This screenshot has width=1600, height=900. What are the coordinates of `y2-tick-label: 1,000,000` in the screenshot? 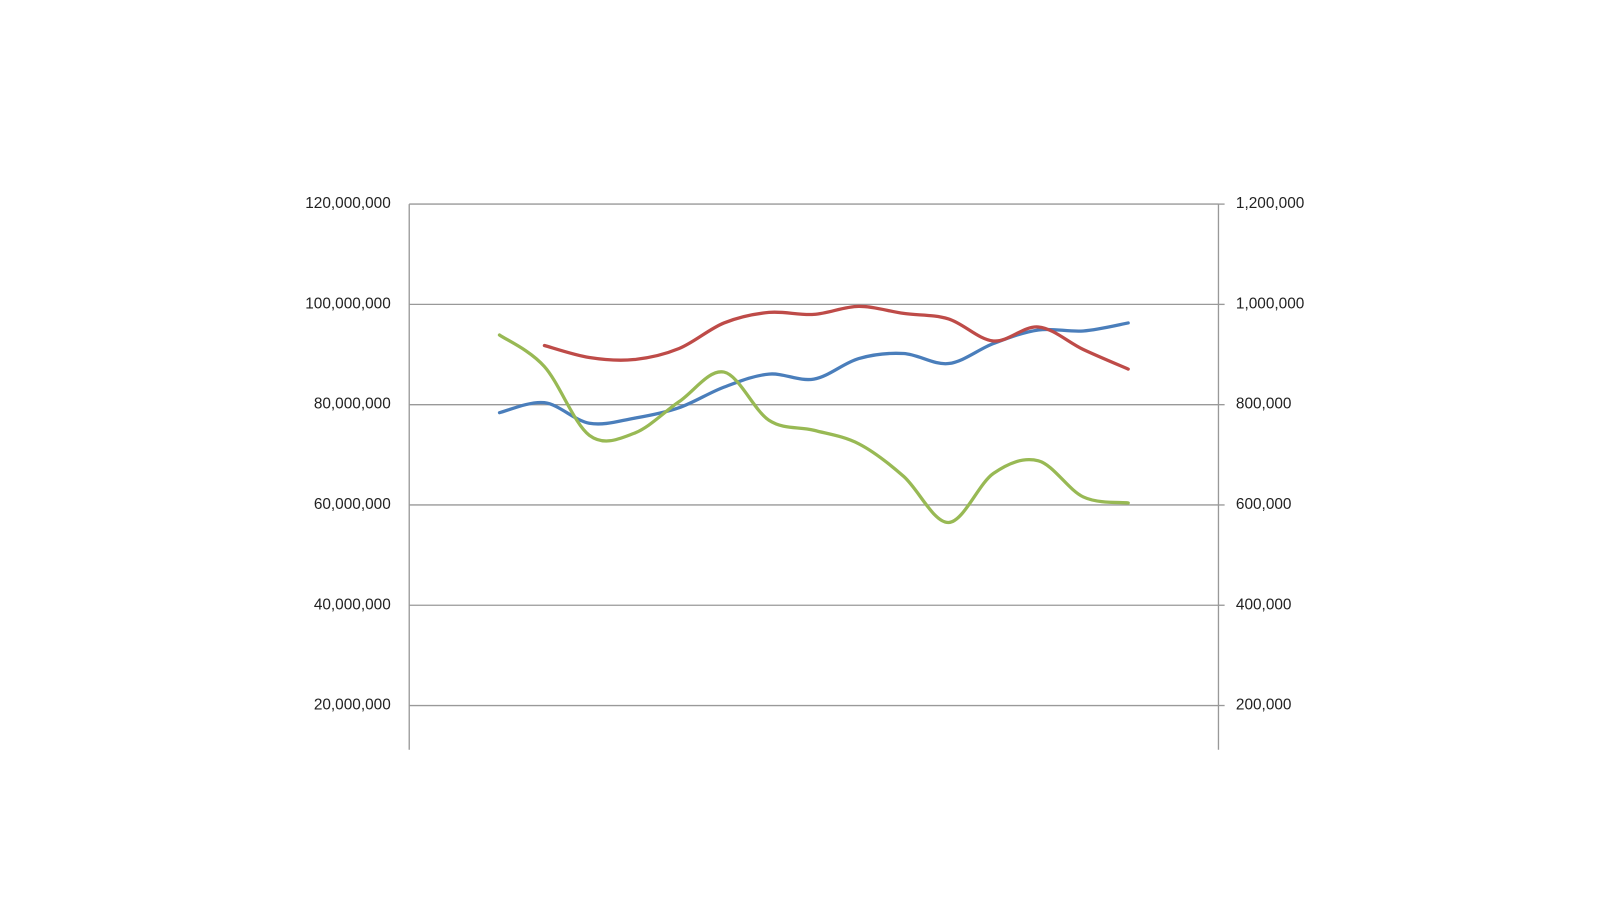 It's located at (1270, 303).